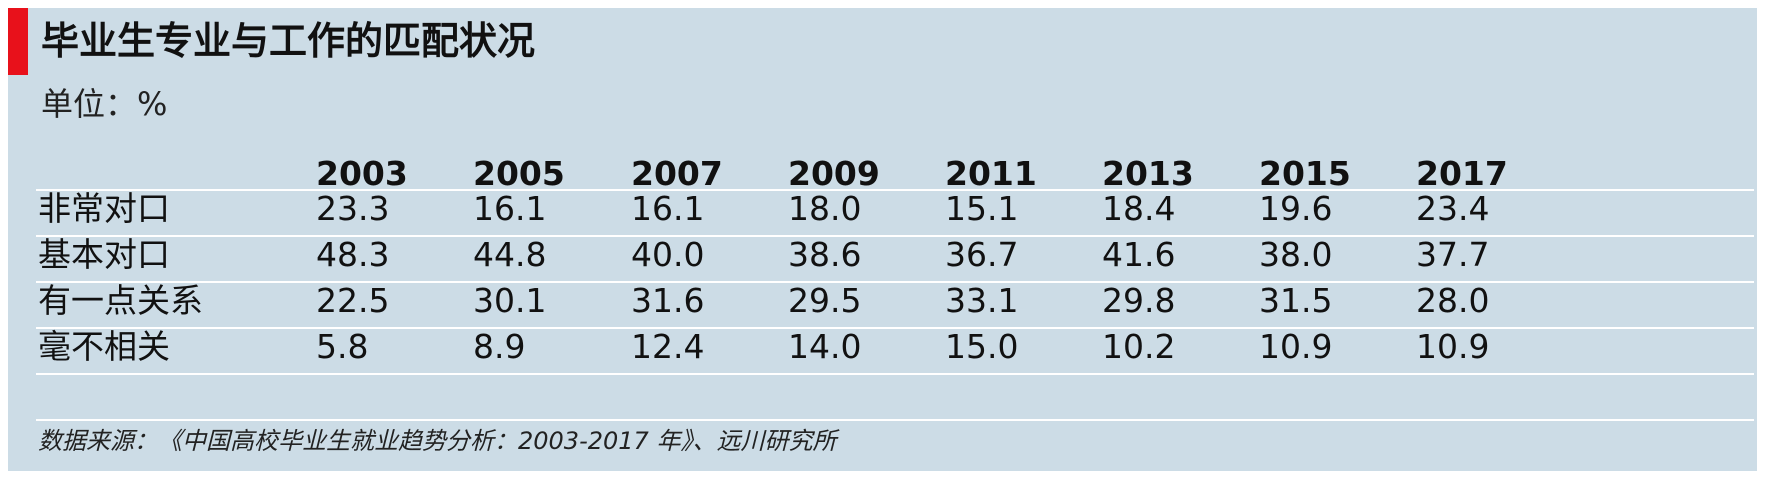 The height and width of the screenshot is (479, 1765). What do you see at coordinates (104, 254) in the screenshot?
I see `row-label-1: 基本对口` at bounding box center [104, 254].